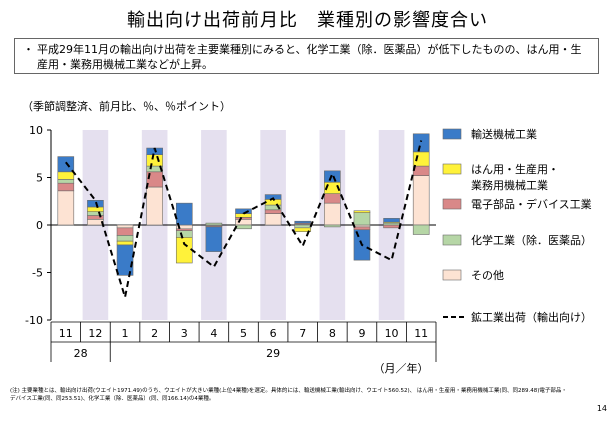 This screenshot has width=615, height=426. What do you see at coordinates (332, 333) in the screenshot?
I see `x-tick-label: 8` at bounding box center [332, 333].